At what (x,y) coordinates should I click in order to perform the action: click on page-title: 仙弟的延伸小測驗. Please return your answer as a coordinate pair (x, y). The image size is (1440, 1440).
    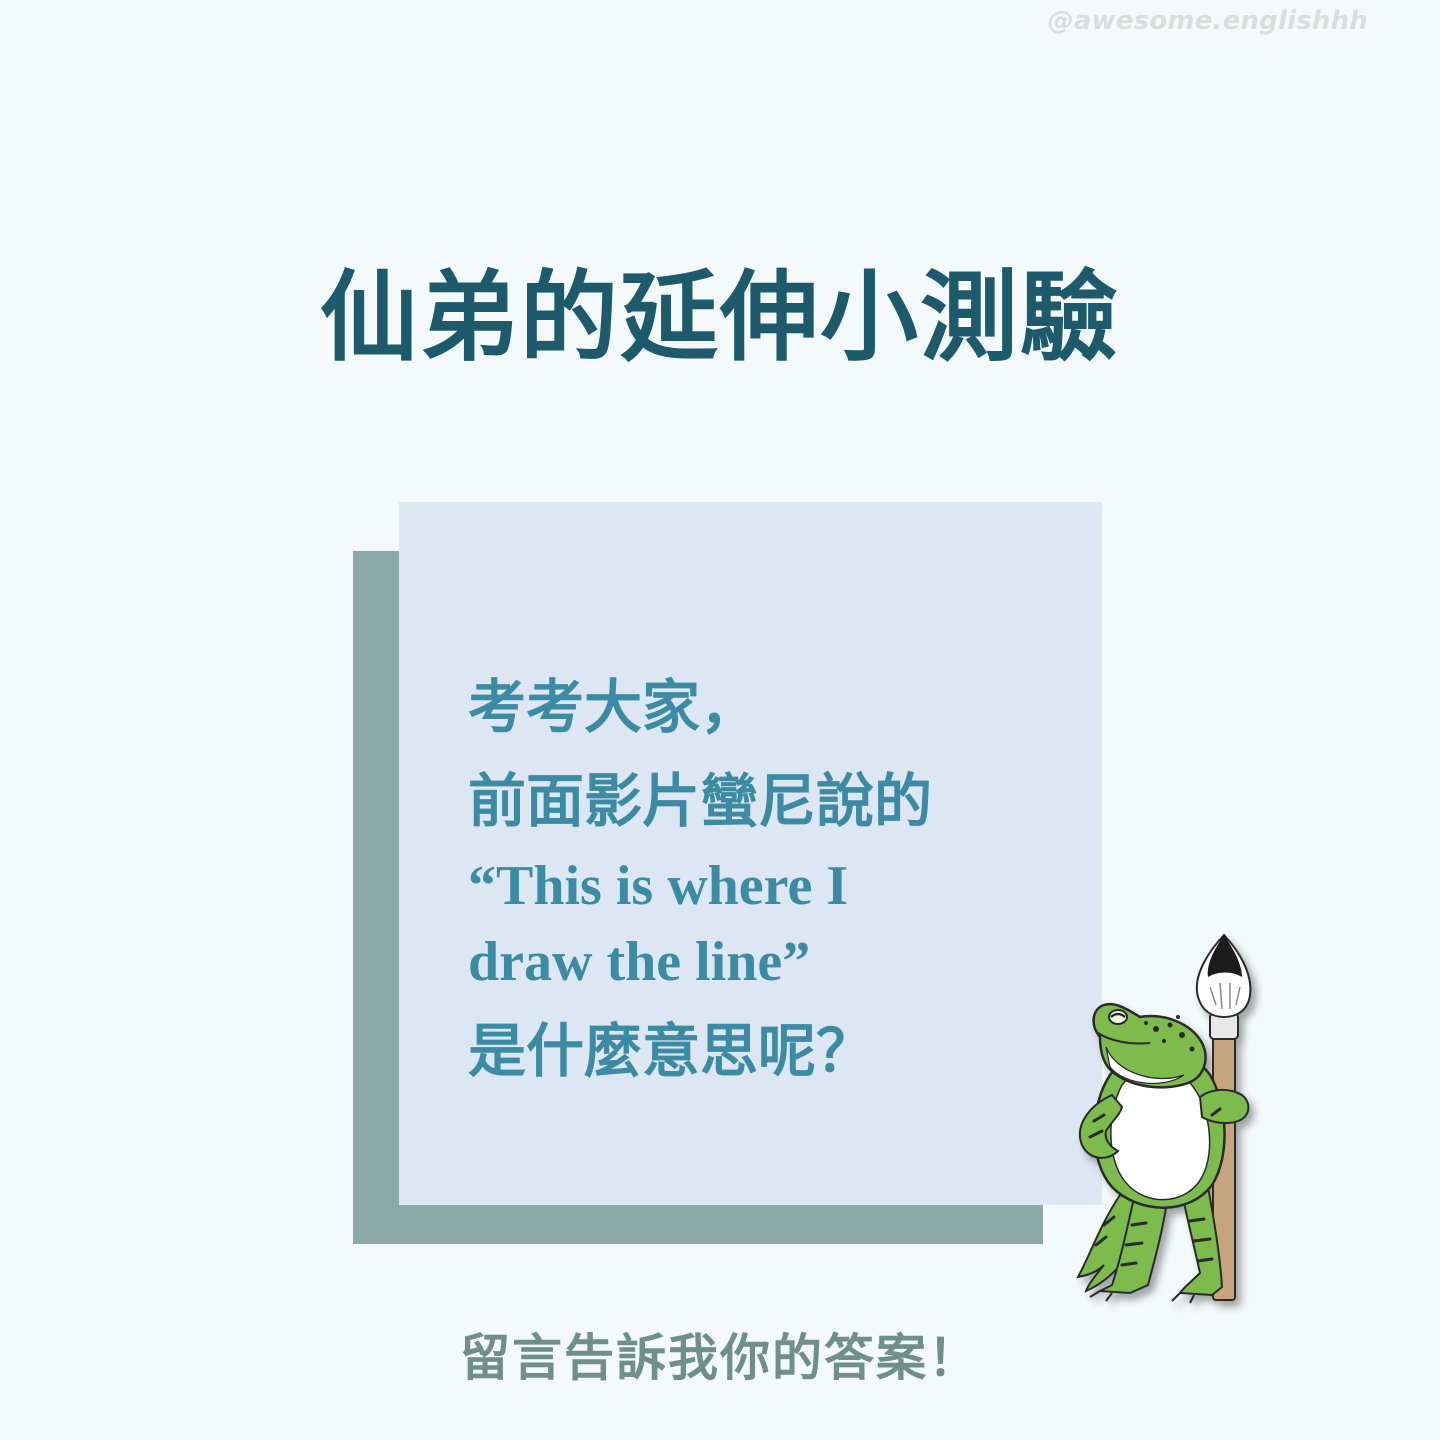
    Looking at the image, I should click on (719, 318).